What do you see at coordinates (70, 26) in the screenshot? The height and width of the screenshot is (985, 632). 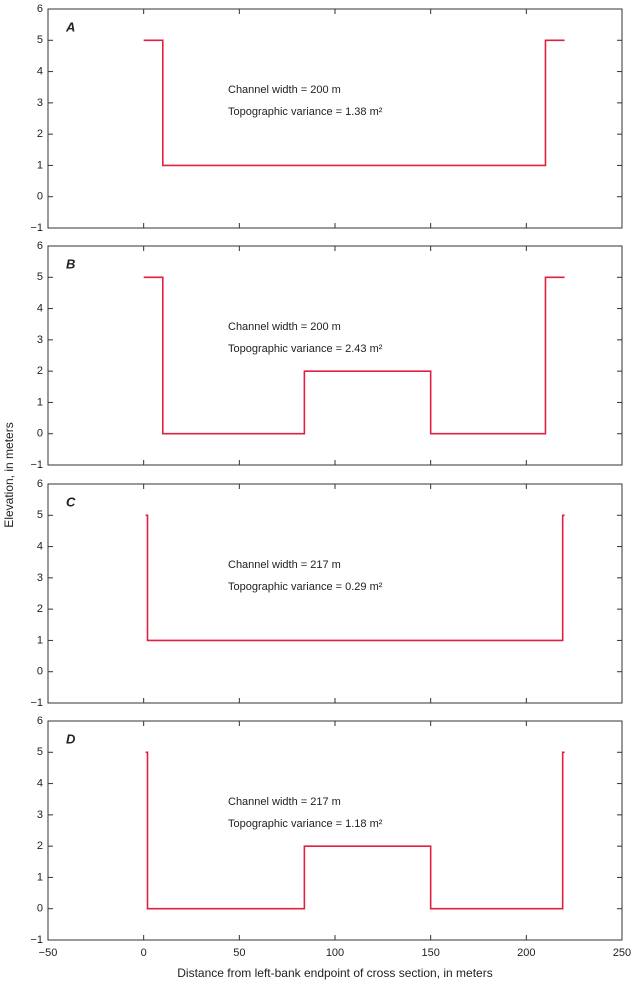 I see `panel-label: A` at bounding box center [70, 26].